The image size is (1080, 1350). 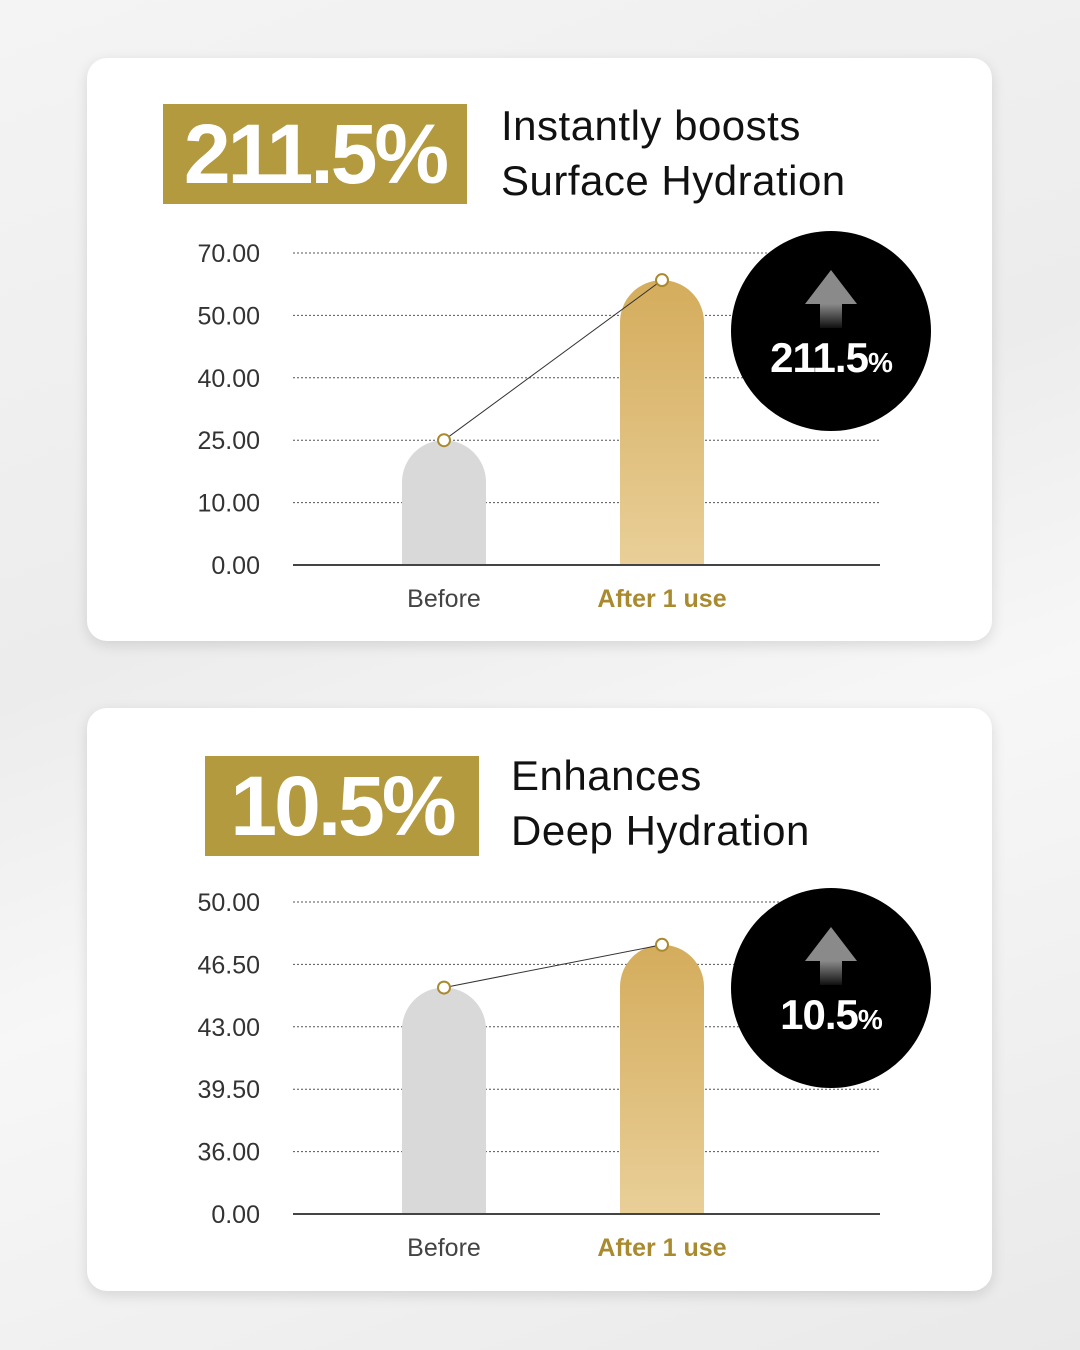 What do you see at coordinates (606, 775) in the screenshot?
I see `title-line-1: Enhances` at bounding box center [606, 775].